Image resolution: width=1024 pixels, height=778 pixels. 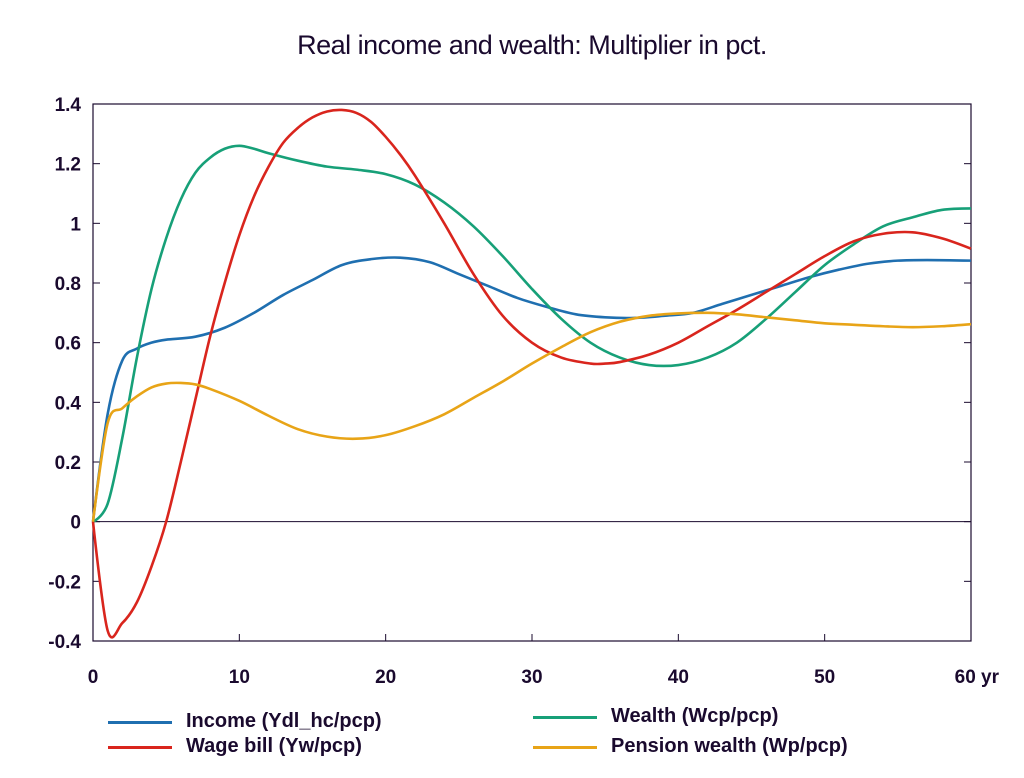 I want to click on x-axis: 0 10 20 30 40 50 60 yr, so click(x=544, y=661).